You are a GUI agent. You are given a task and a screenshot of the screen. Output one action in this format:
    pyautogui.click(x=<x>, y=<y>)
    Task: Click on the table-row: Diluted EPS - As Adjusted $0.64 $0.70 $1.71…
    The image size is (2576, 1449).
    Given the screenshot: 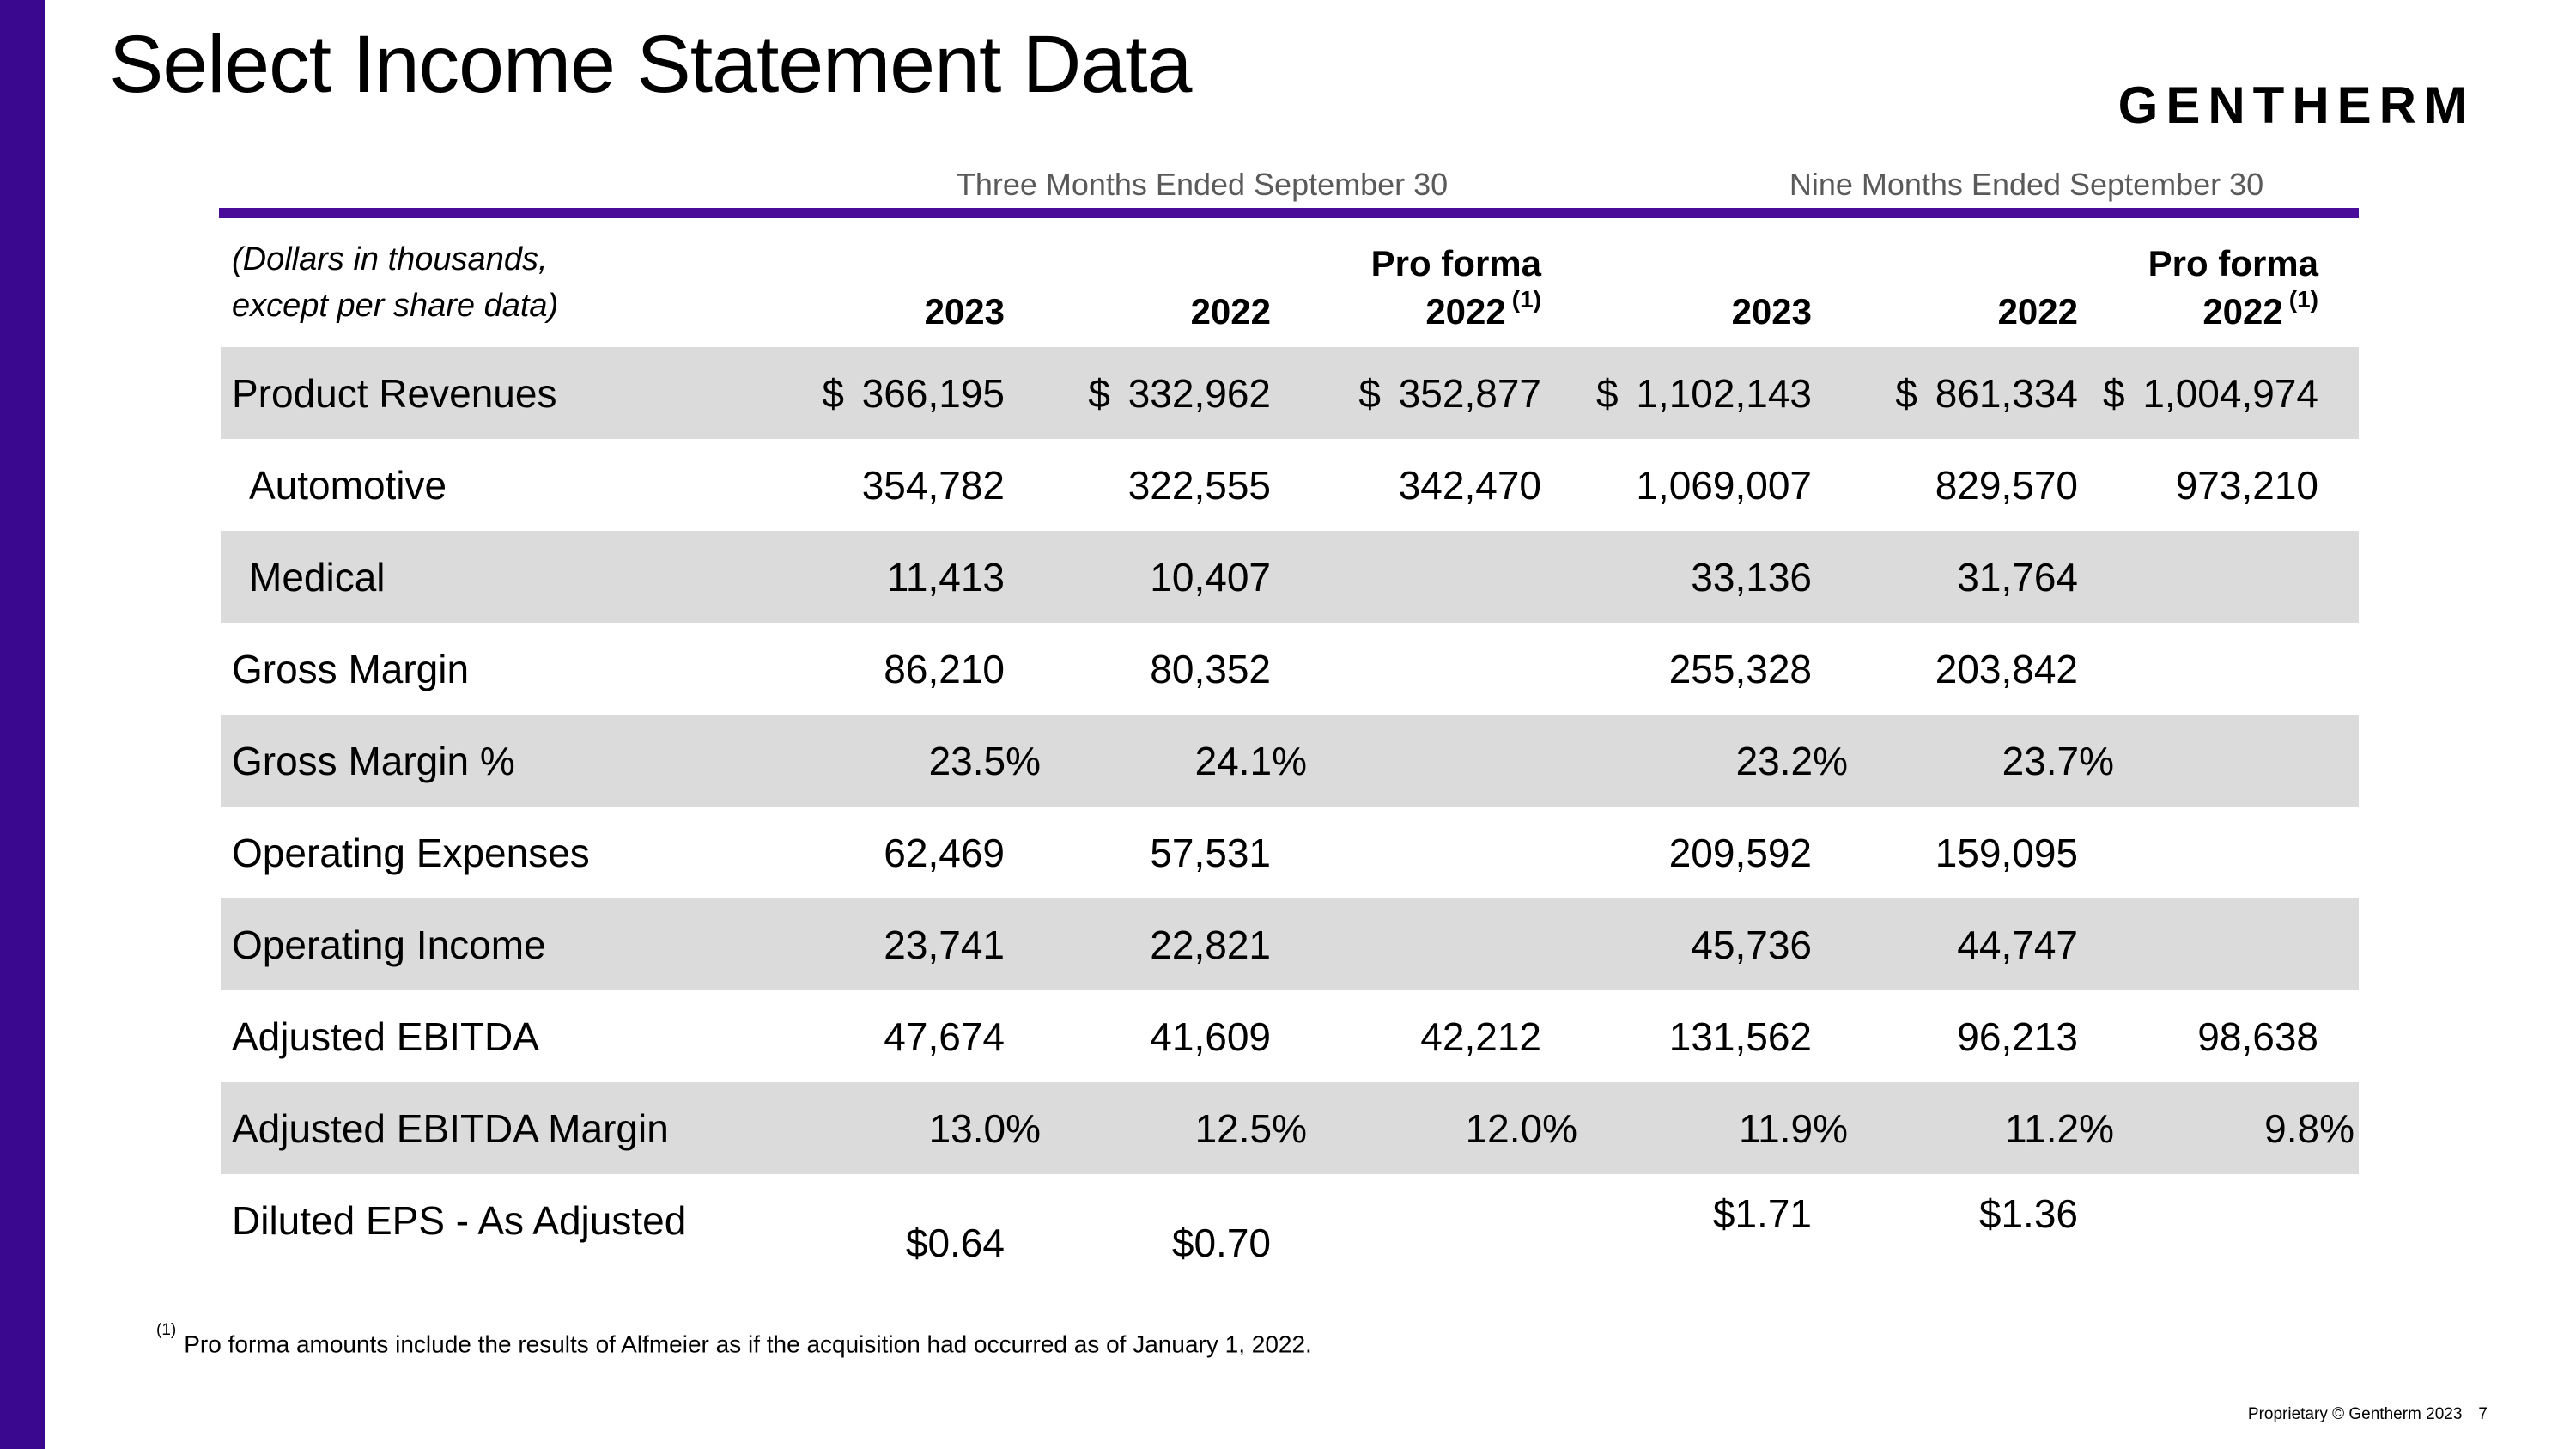 What is the action you would take?
    pyautogui.click(x=1290, y=1220)
    